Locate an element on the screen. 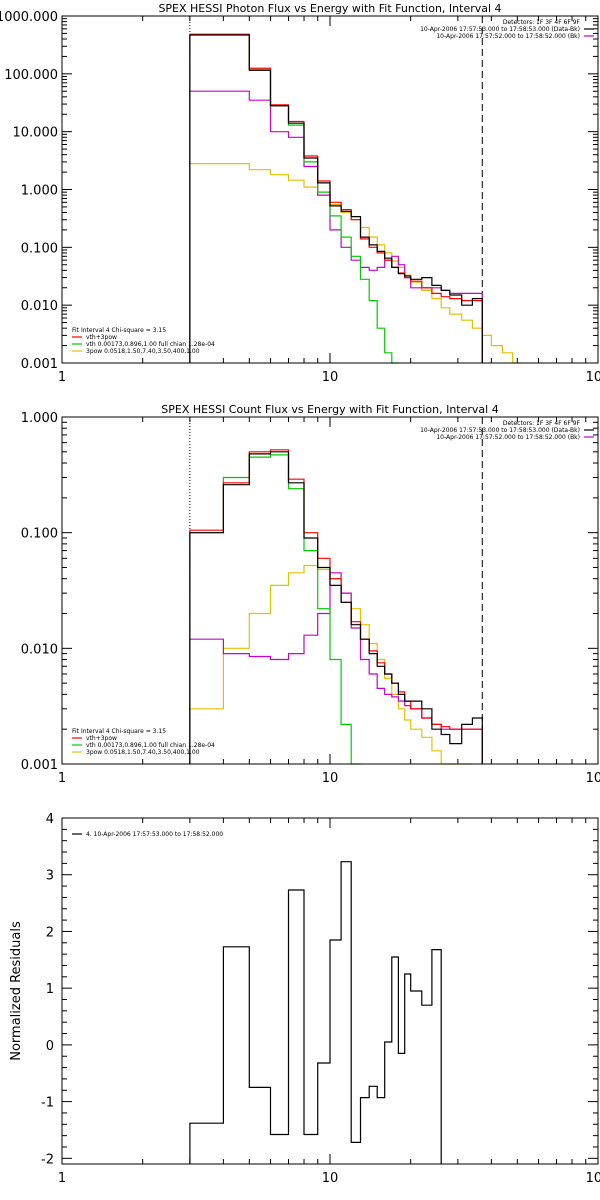 The image size is (600, 1200). residuals-x-tick-label: 100 is located at coordinates (593, 1178).